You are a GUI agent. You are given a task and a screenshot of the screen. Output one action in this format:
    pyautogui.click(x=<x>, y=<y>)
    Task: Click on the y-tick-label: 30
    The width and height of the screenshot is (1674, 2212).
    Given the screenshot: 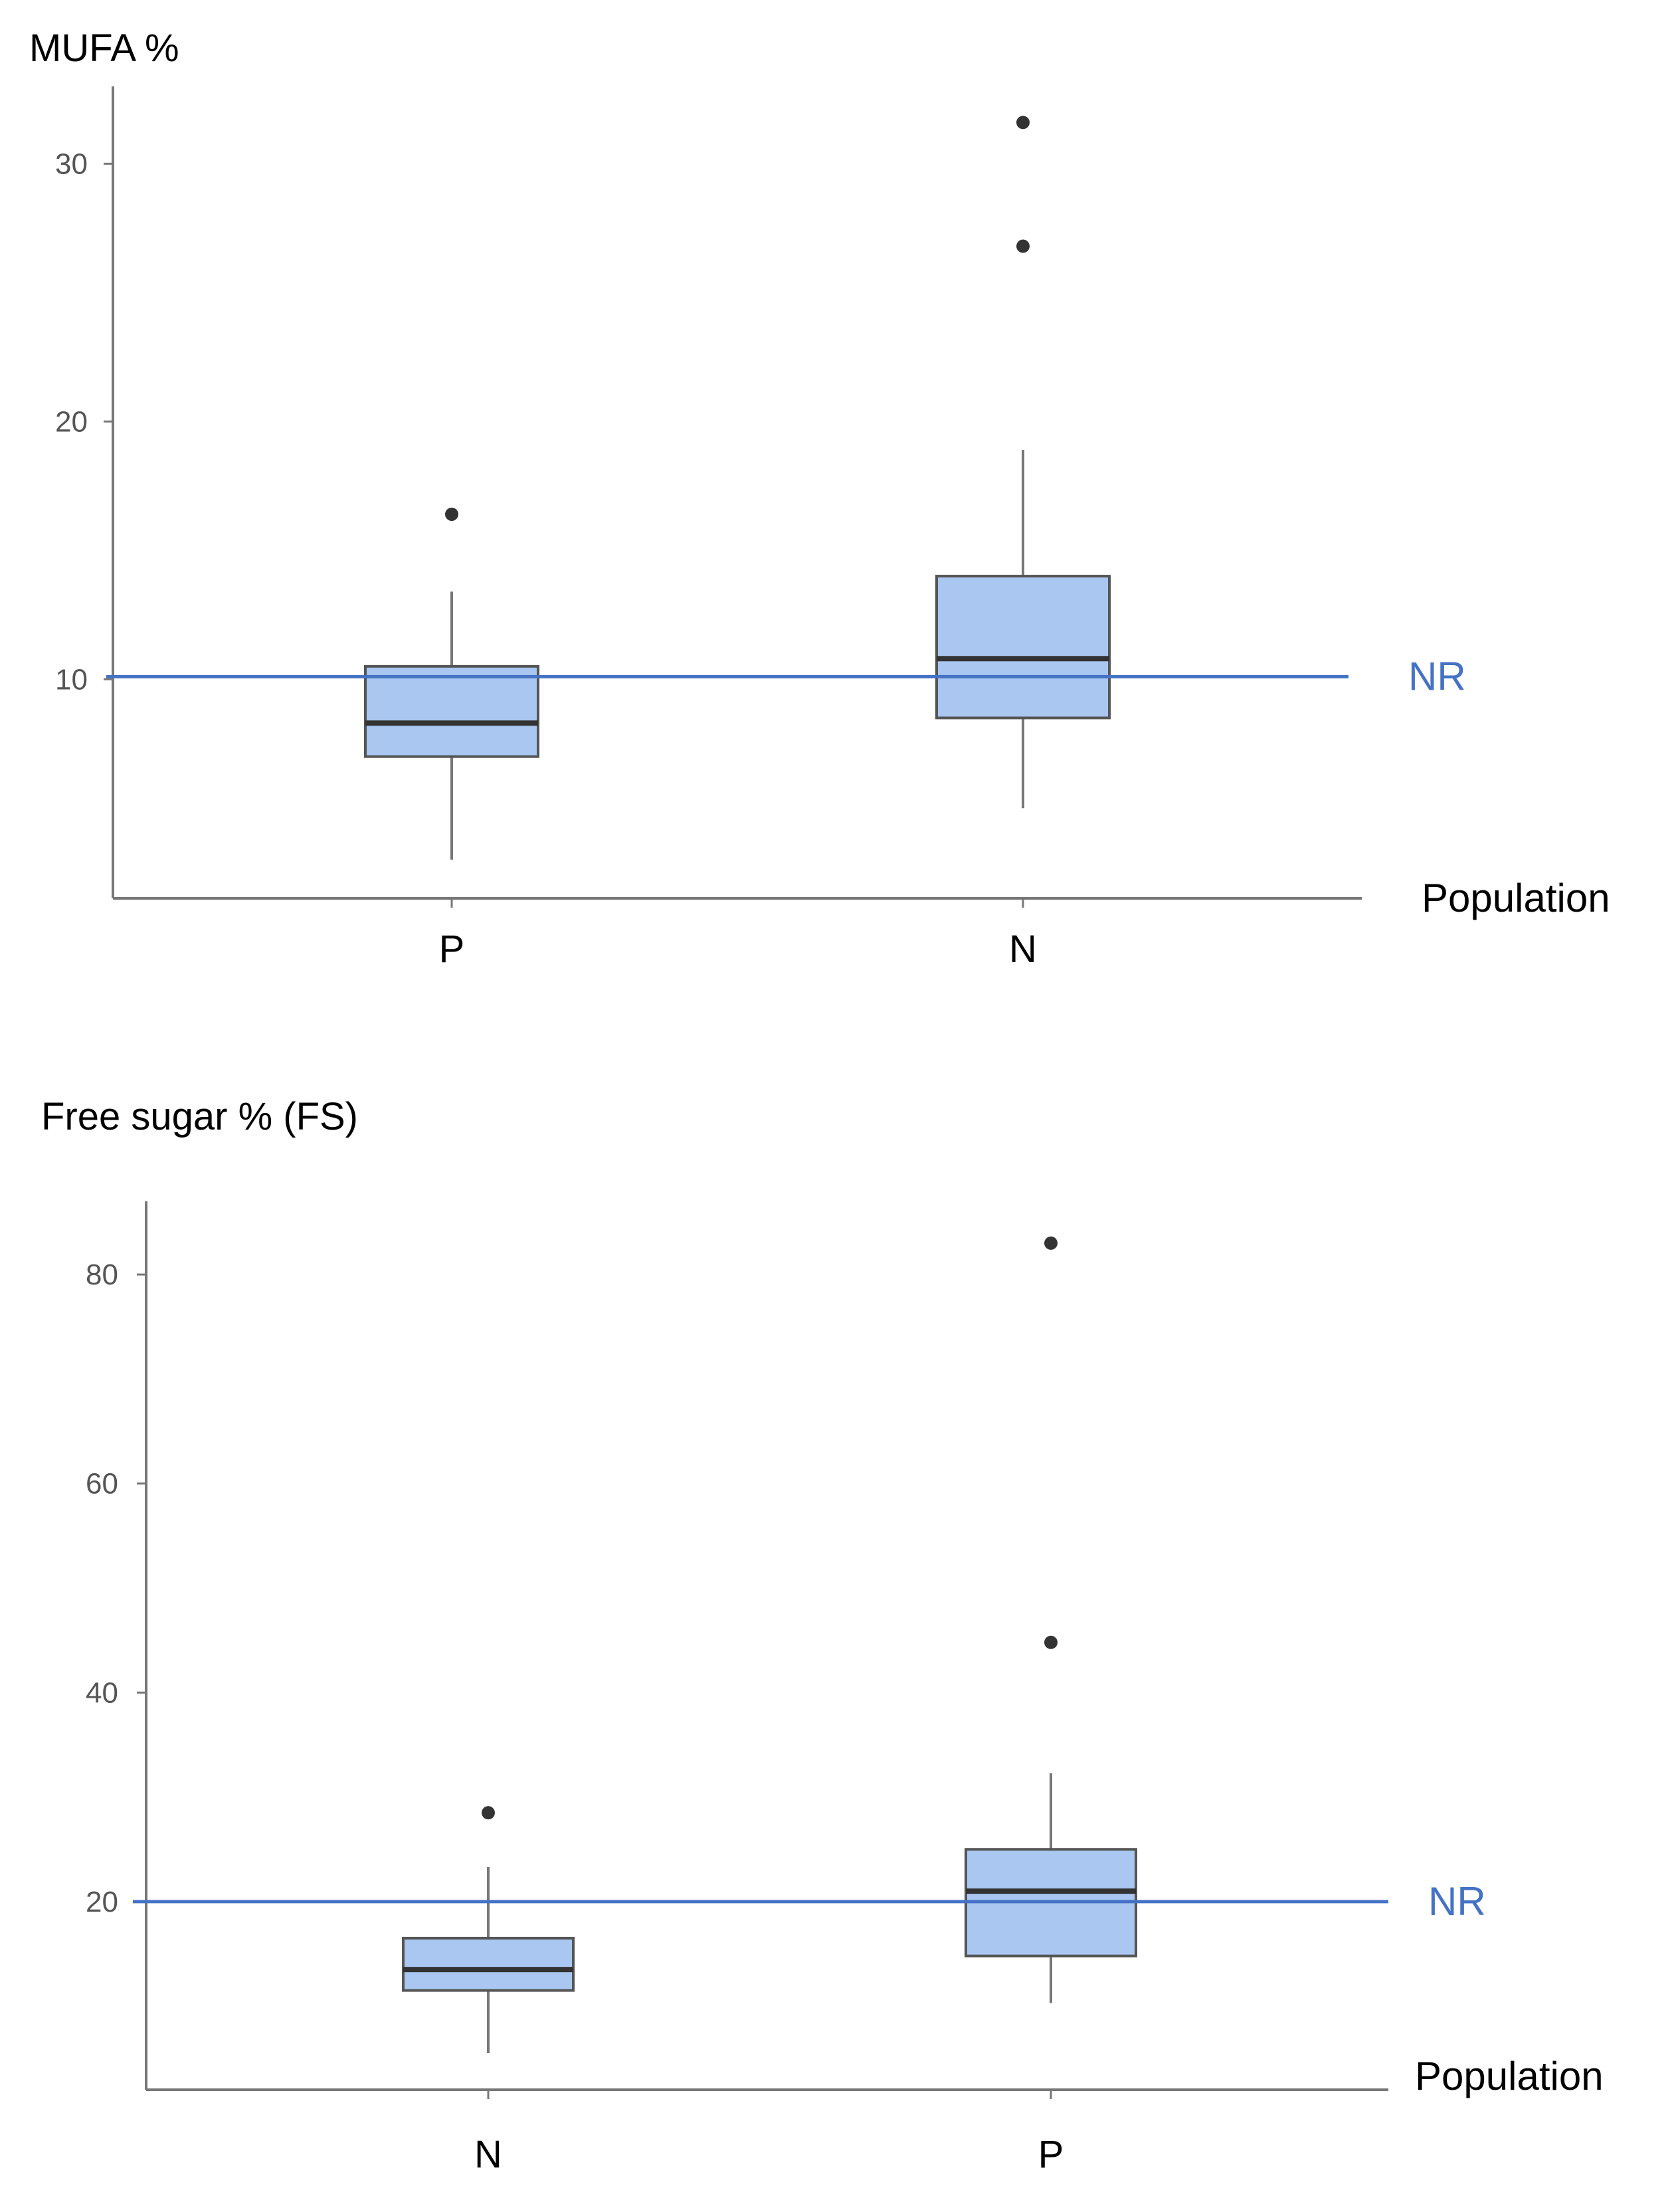 What is the action you would take?
    pyautogui.click(x=71, y=164)
    